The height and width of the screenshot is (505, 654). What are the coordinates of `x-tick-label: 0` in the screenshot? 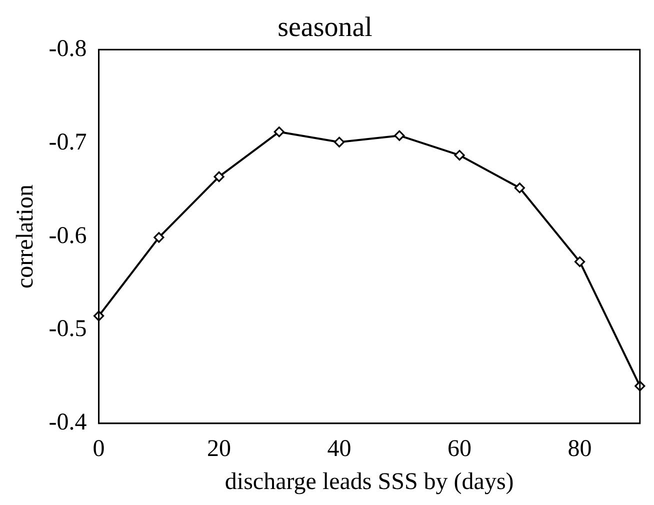 It's located at (98, 449).